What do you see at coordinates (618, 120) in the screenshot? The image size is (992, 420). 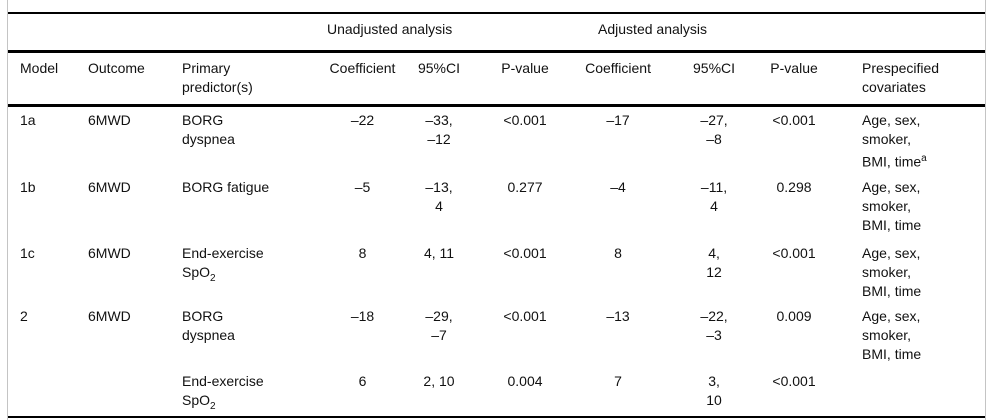 I see `cell-adjusted-coefficient: –17` at bounding box center [618, 120].